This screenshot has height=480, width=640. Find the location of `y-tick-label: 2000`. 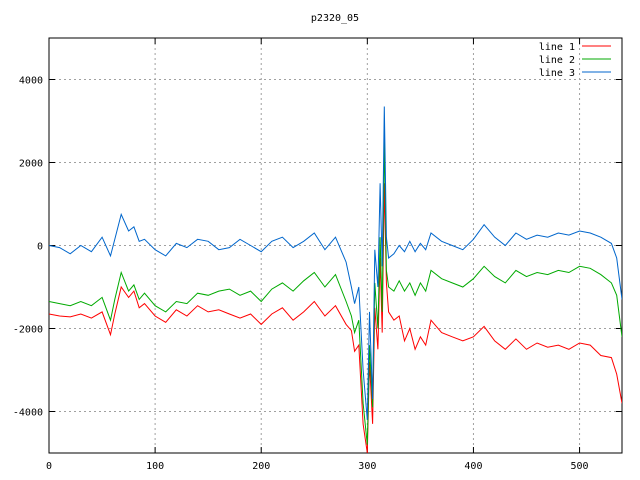

y-tick-label: 2000 is located at coordinates (31, 164).